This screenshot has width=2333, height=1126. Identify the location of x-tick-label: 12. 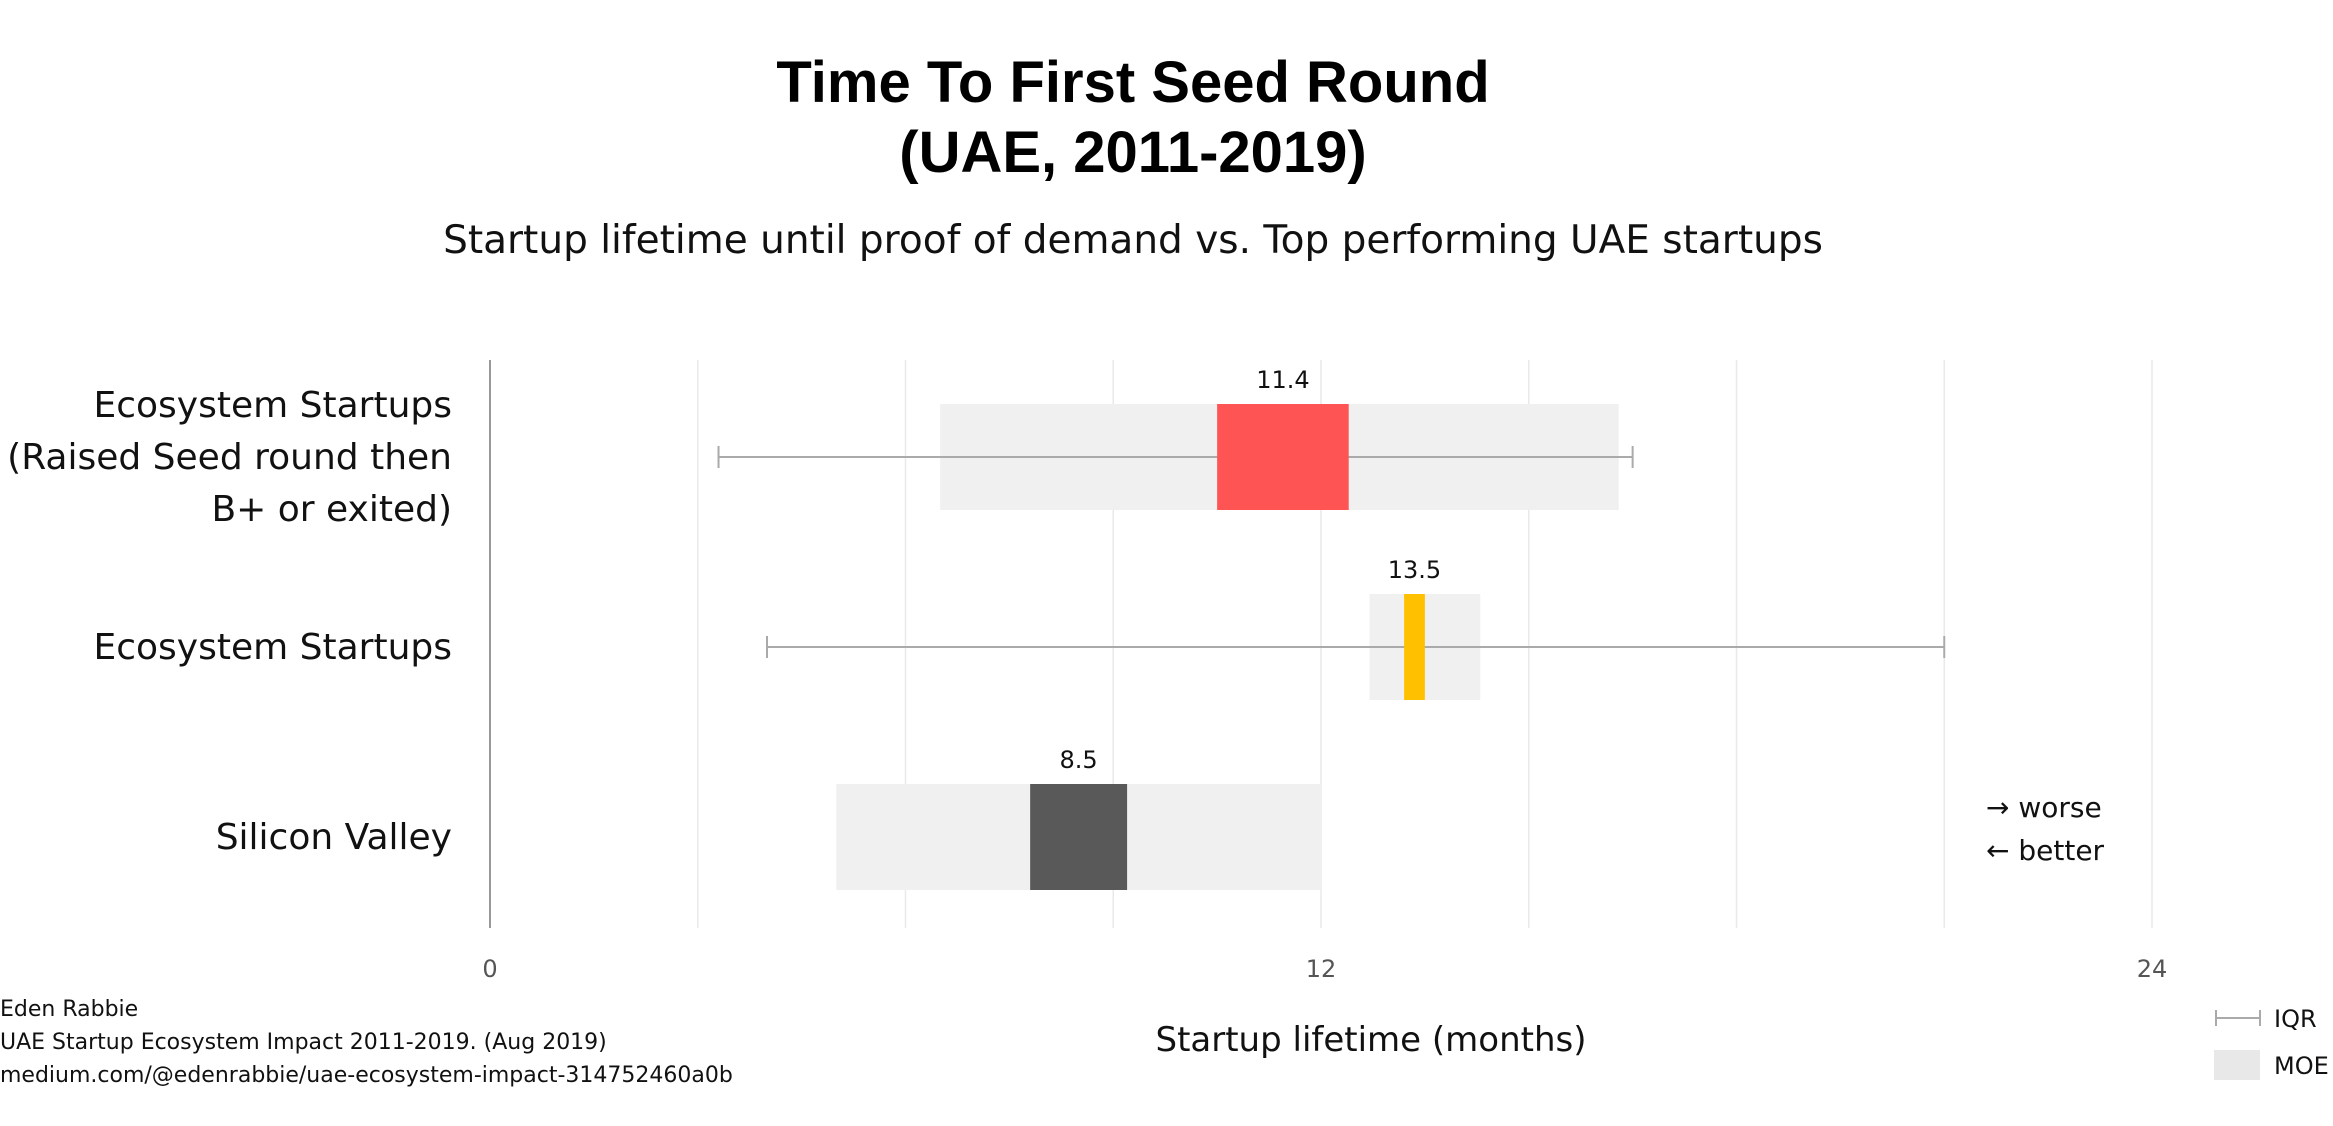
(1321, 969).